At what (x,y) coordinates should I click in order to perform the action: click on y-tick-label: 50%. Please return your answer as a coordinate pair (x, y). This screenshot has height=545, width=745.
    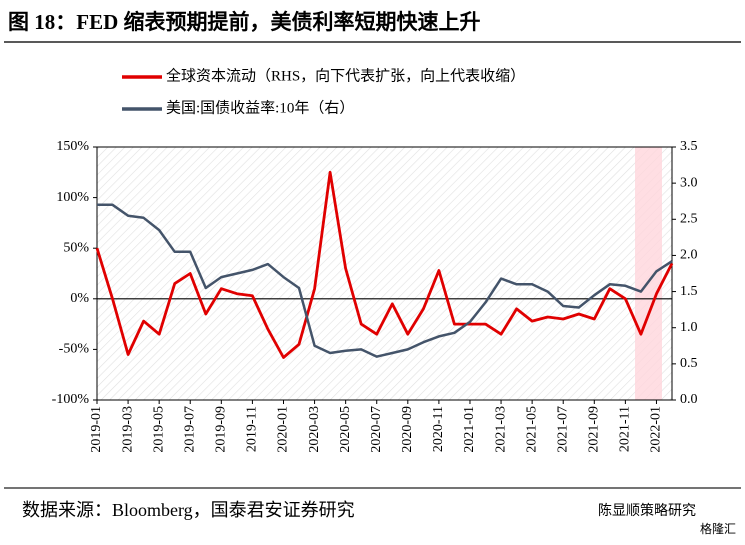
    Looking at the image, I should click on (76, 247).